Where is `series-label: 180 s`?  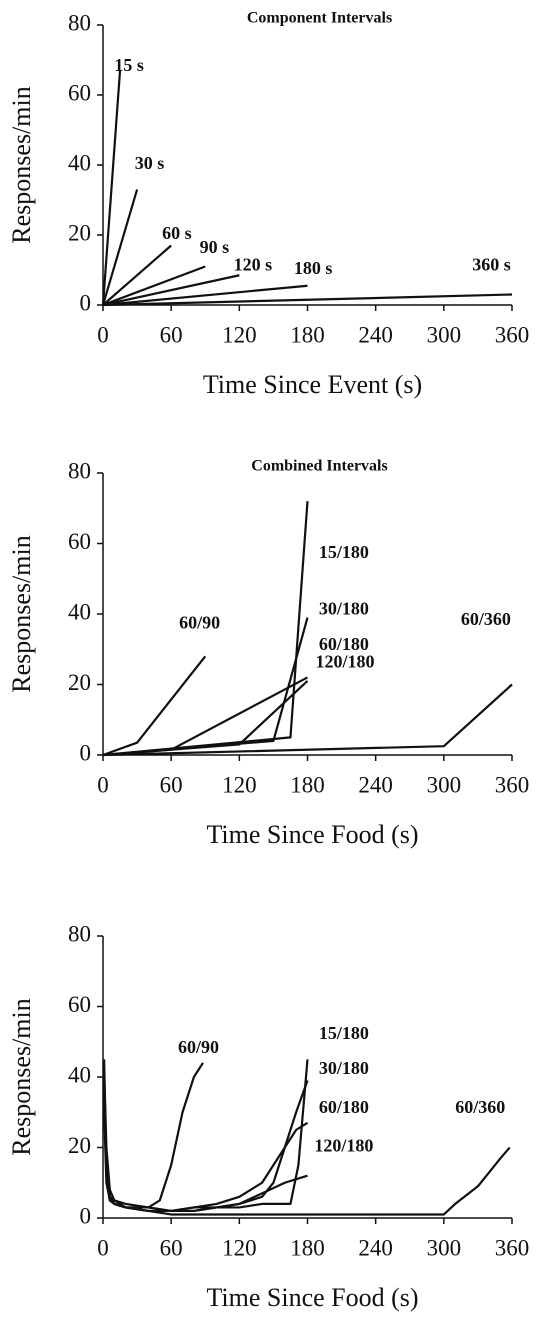 series-label: 180 s is located at coordinates (313, 268).